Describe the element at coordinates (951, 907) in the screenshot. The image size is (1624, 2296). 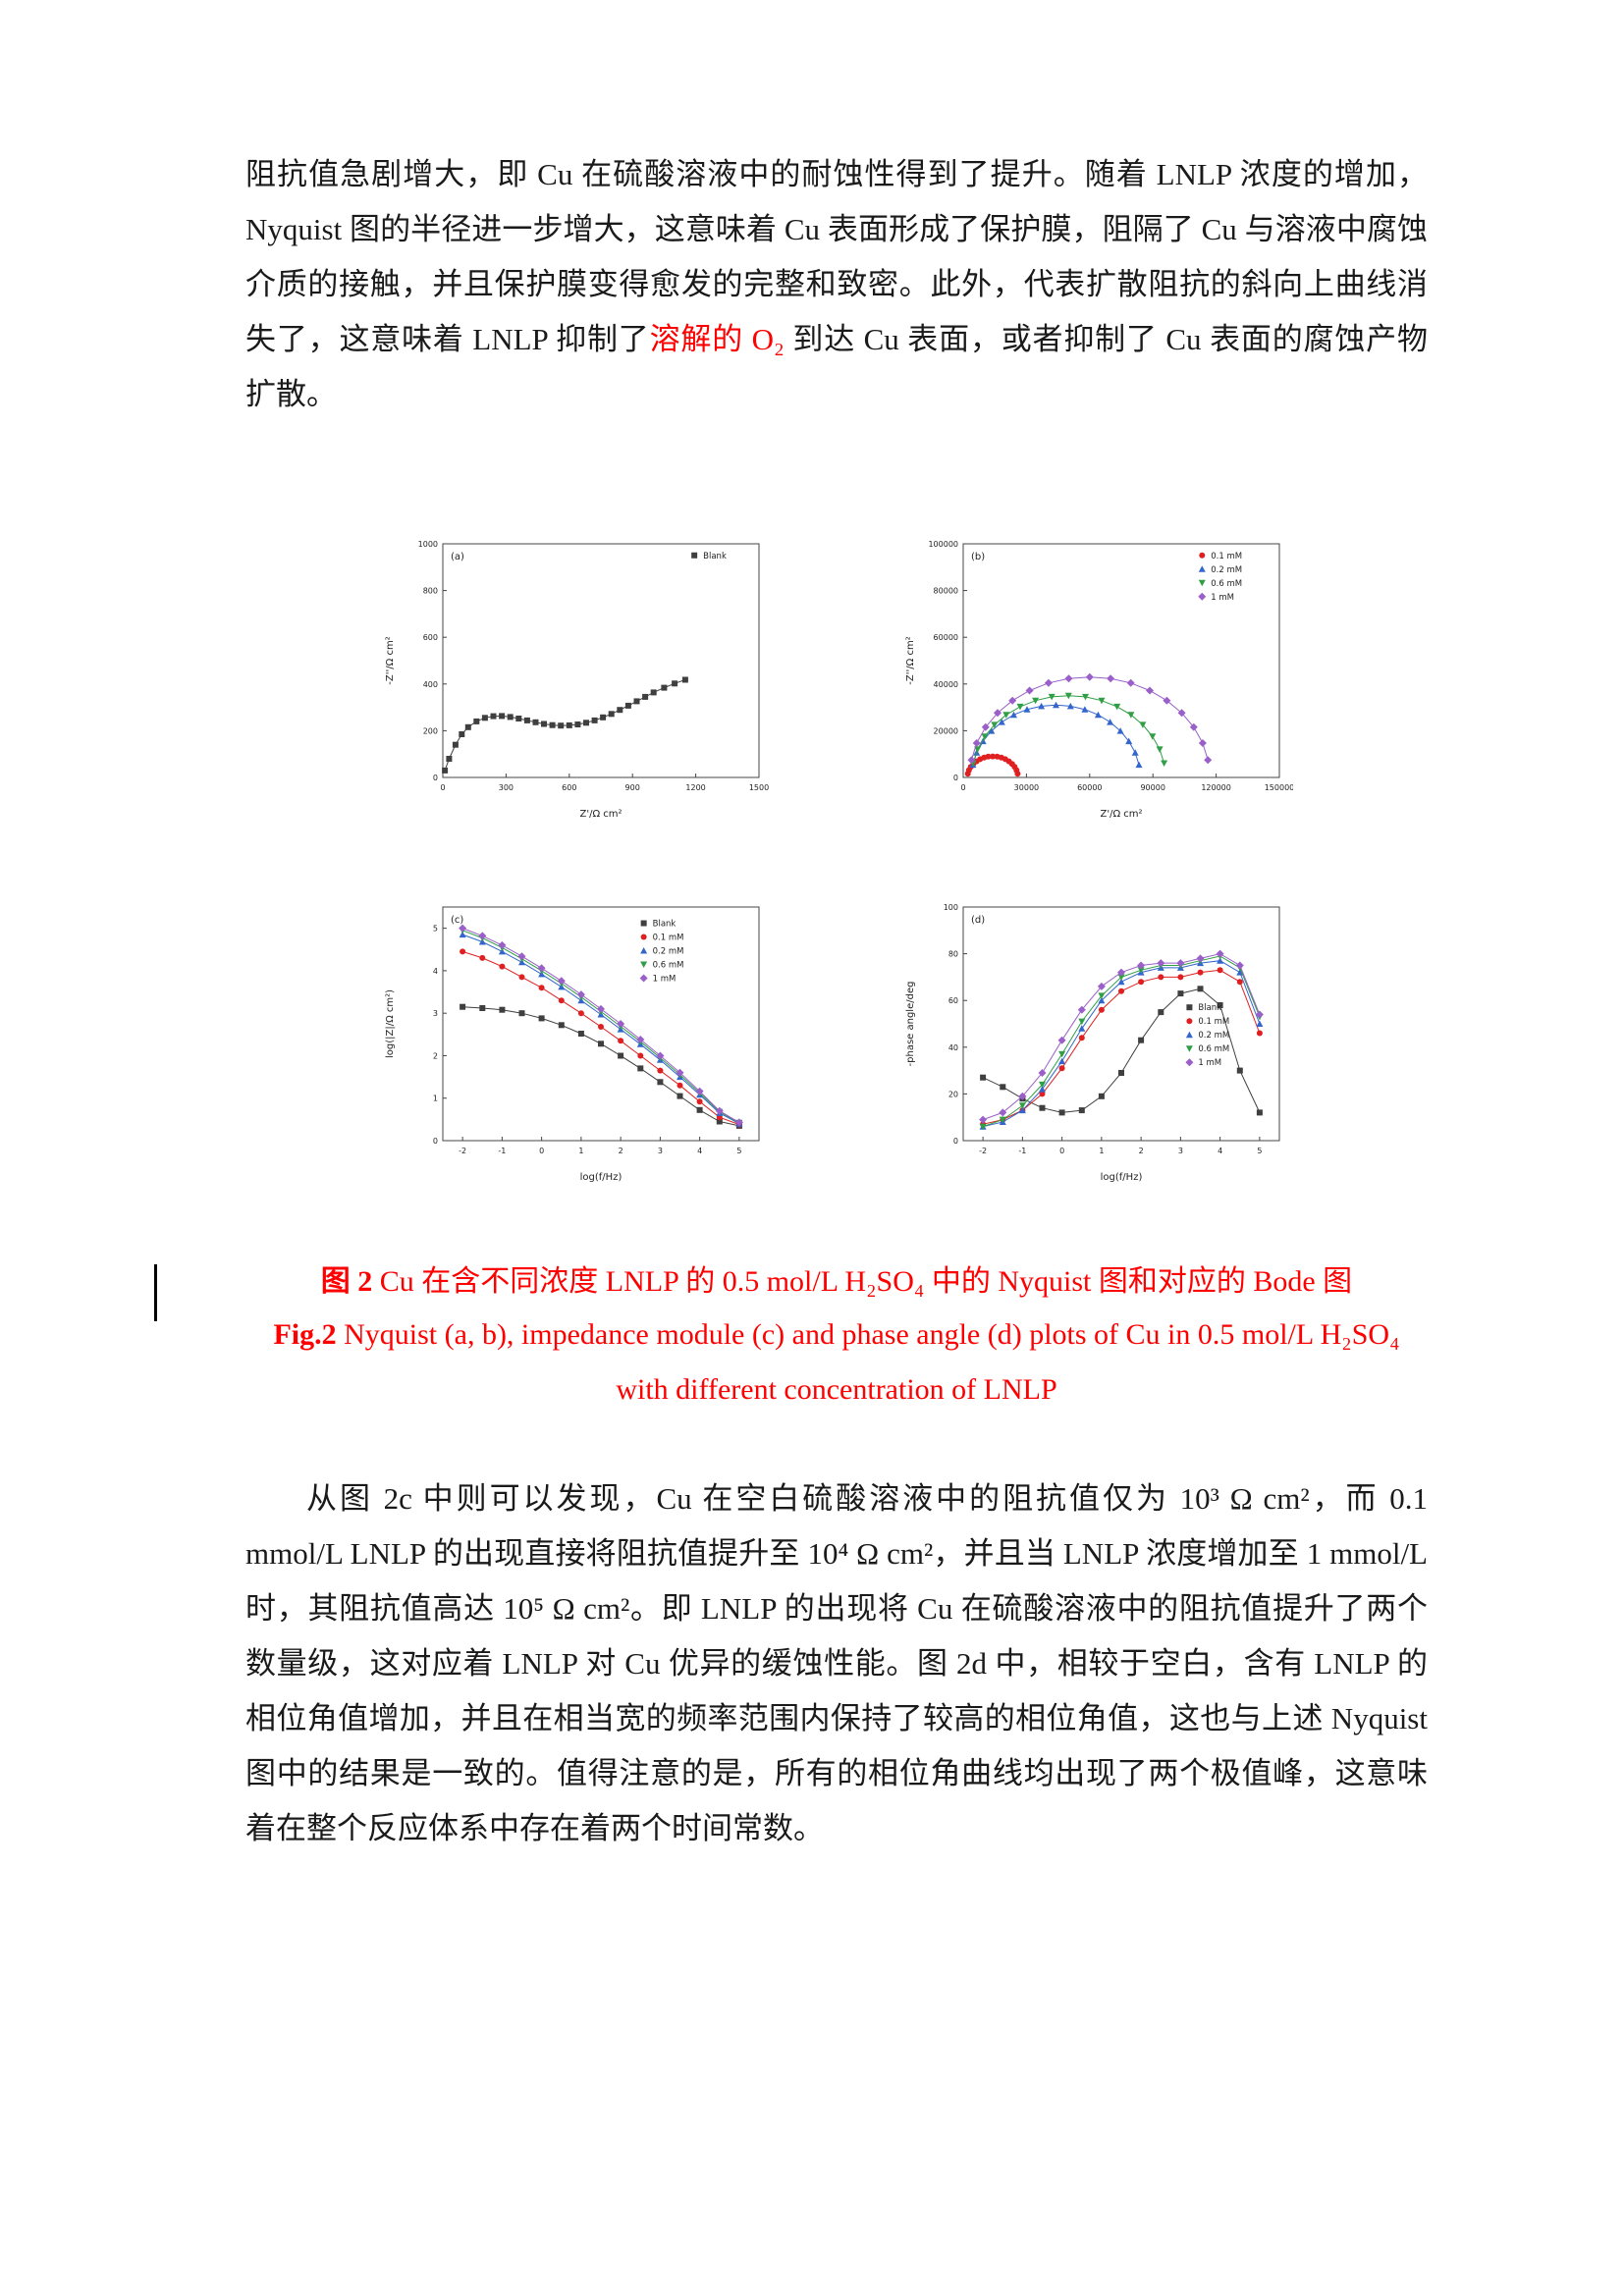
I see `svg-text: 100` at that location.